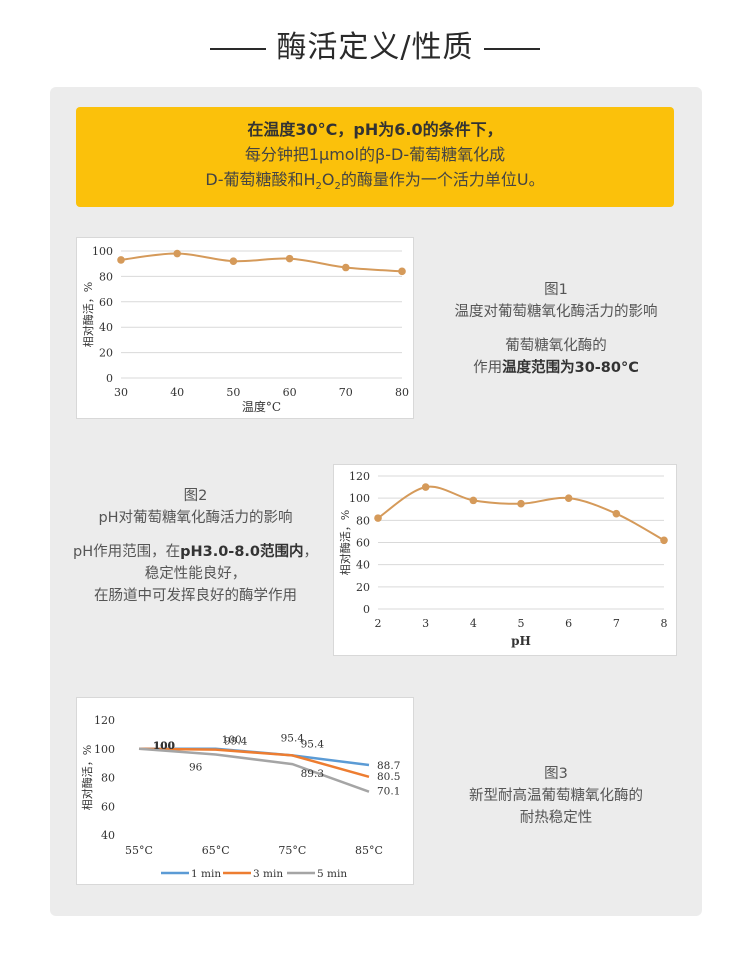 This screenshot has height=953, width=750. What do you see at coordinates (292, 850) in the screenshot?
I see `x-tick-label: 75°C` at bounding box center [292, 850].